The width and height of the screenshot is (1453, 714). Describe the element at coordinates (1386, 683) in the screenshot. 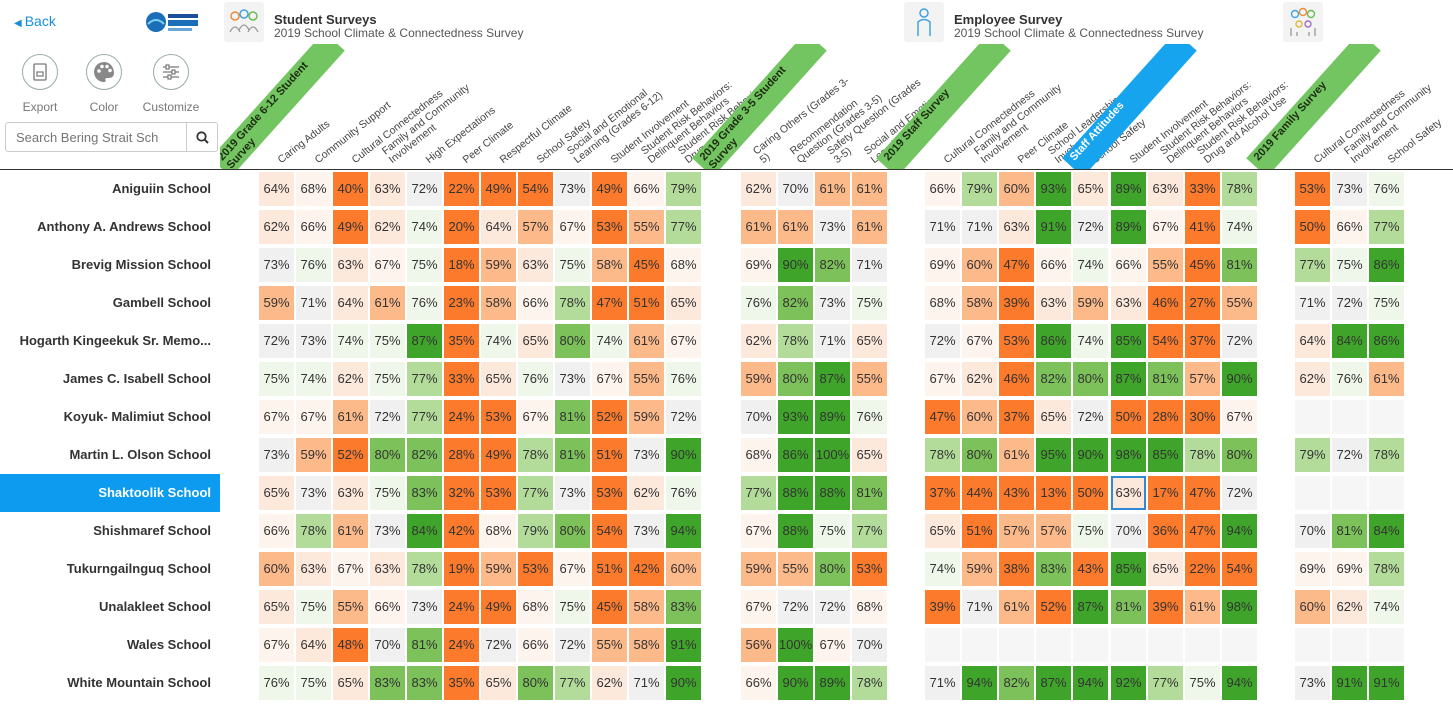

I see `score-cell: 91%` at that location.